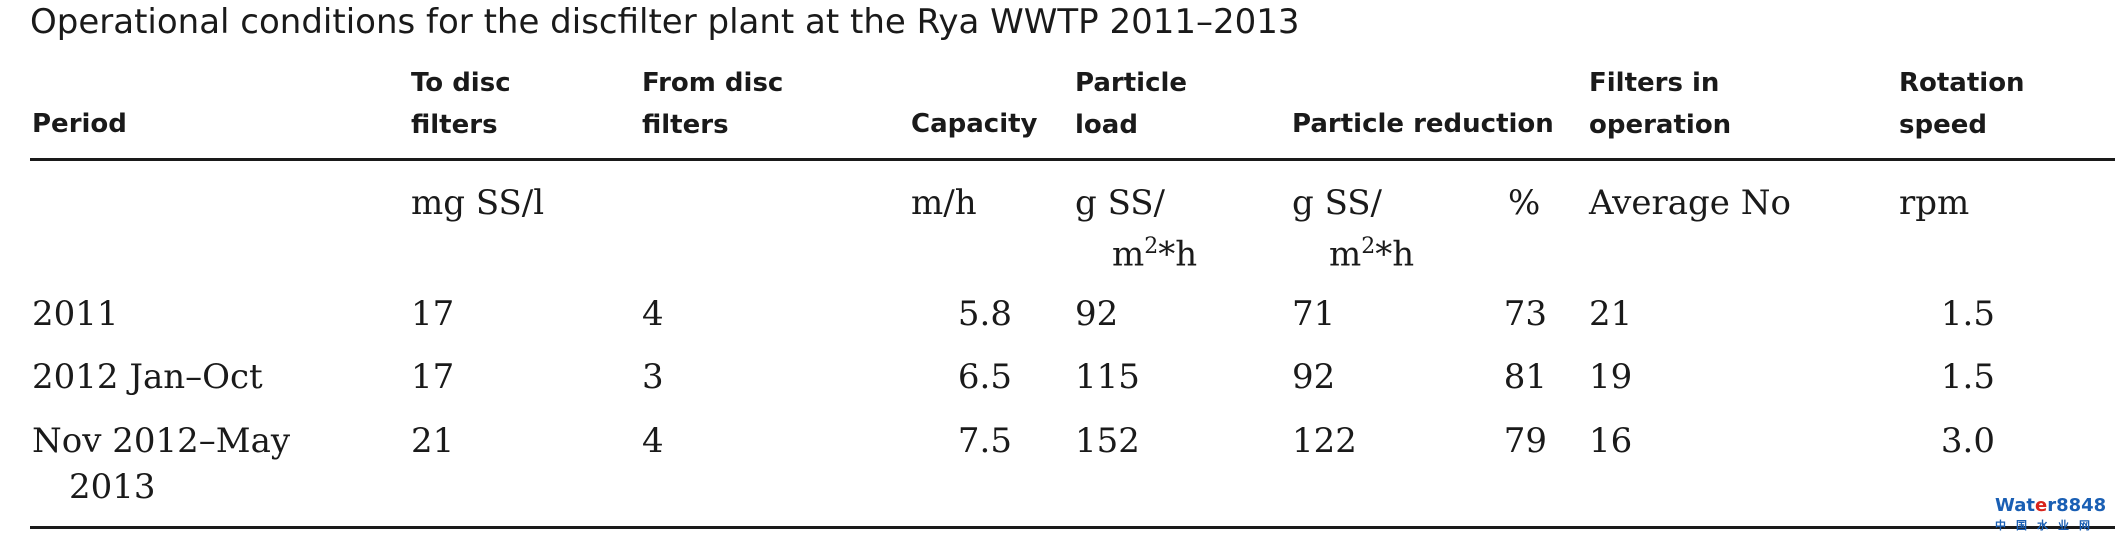 This screenshot has height=543, width=2125. Describe the element at coordinates (161, 464) in the screenshot. I see `cell-period: Nov 2012–May 2013` at that location.